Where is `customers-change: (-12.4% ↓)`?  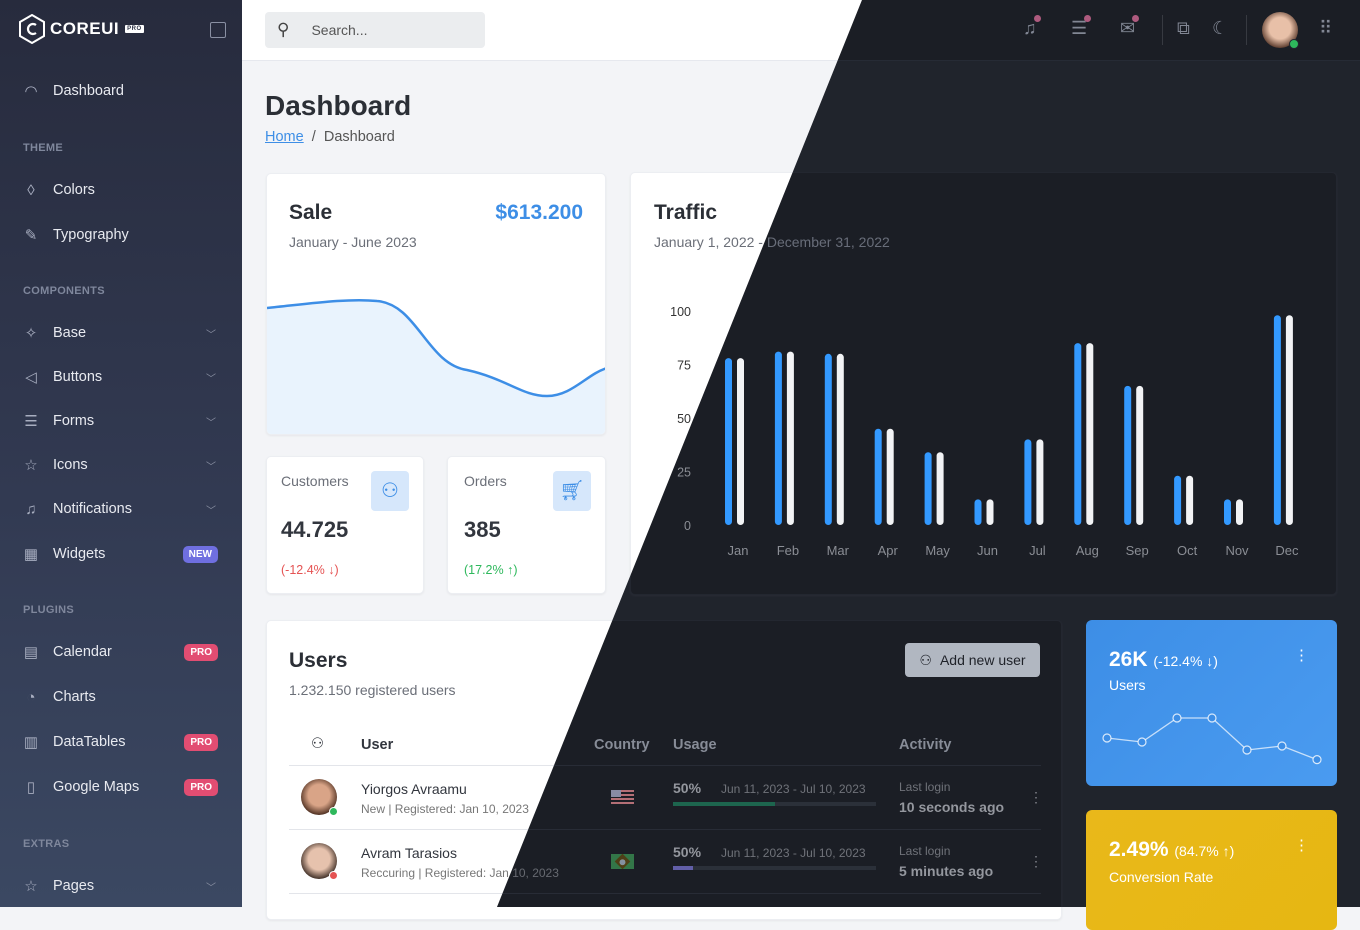
customers-change: (-12.4% ↓) is located at coordinates (310, 570).